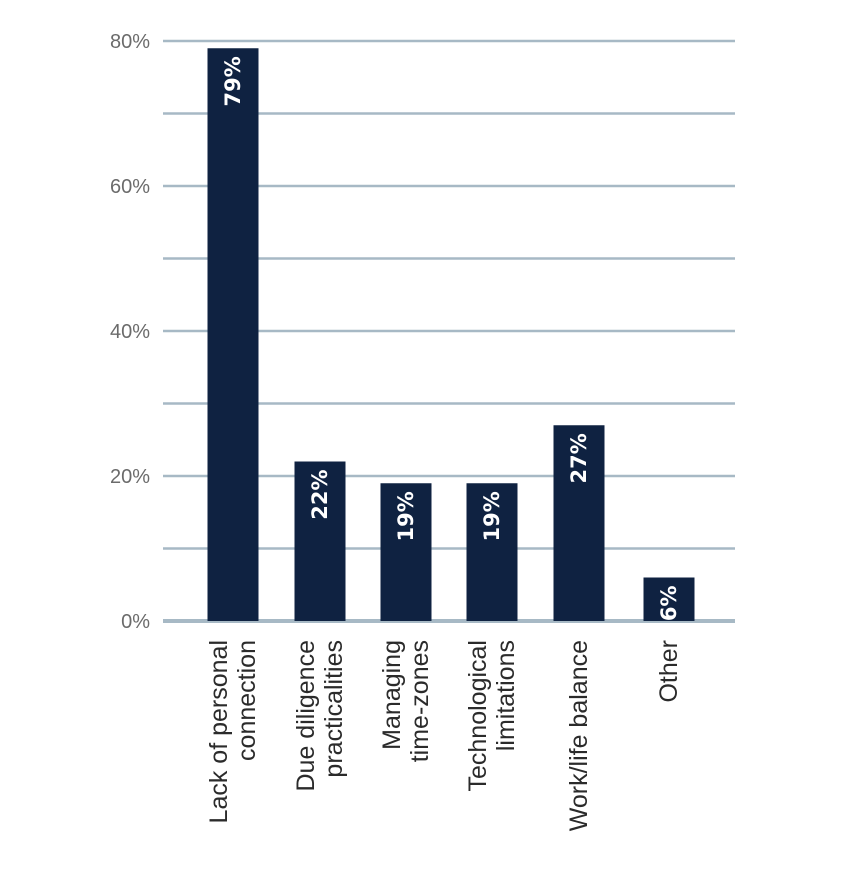 This screenshot has width=865, height=888. What do you see at coordinates (233, 81) in the screenshot?
I see `bar-value-label: 79%` at bounding box center [233, 81].